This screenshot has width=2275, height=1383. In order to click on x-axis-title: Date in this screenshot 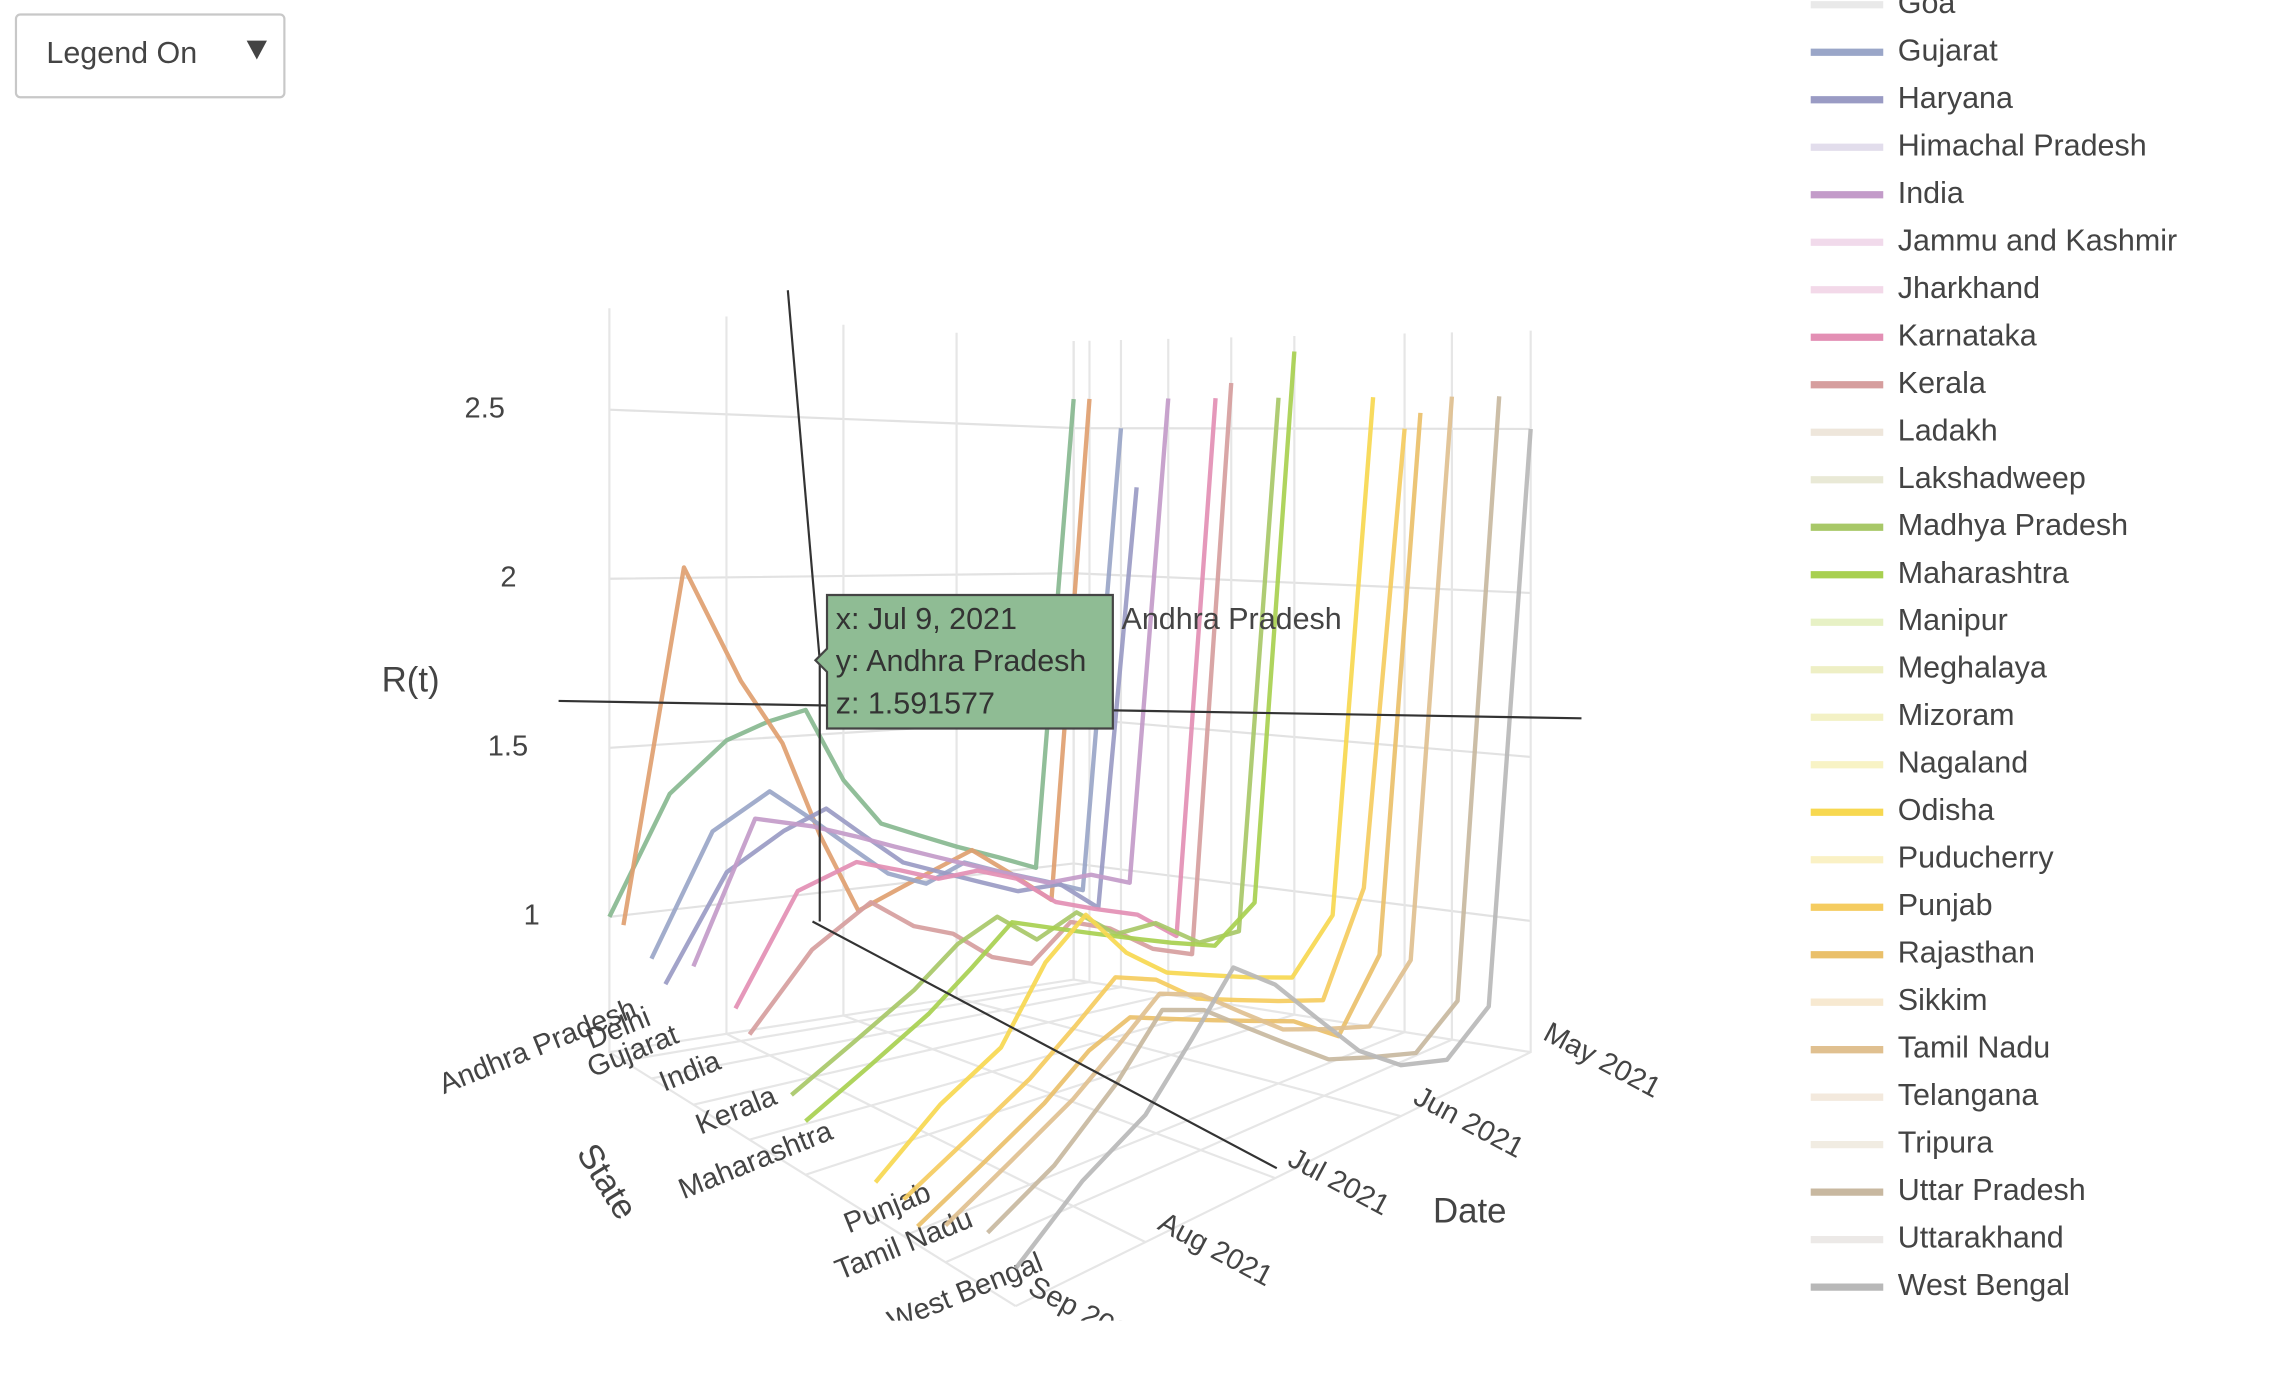, I will do `click(1470, 1210)`.